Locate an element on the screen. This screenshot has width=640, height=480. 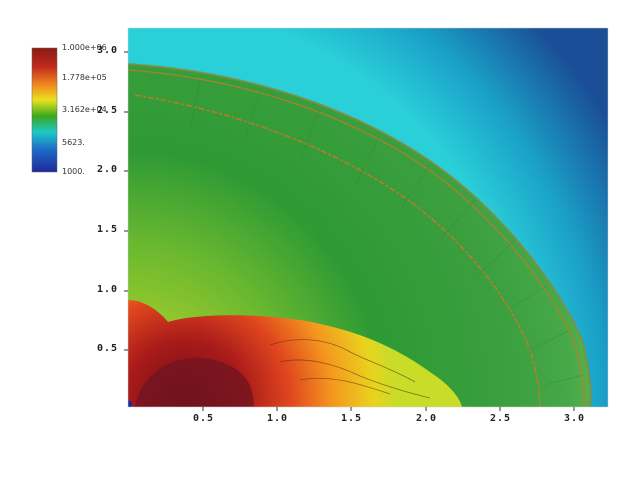
x-tick-label: 3.0 is located at coordinates (575, 418).